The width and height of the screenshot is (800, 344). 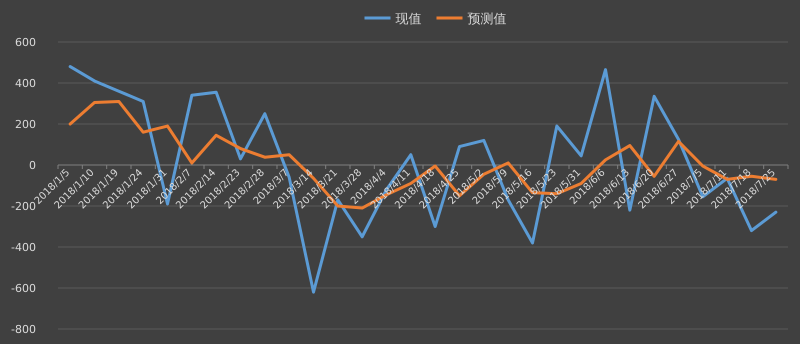 I want to click on y-tick-label: -400, so click(x=23, y=247).